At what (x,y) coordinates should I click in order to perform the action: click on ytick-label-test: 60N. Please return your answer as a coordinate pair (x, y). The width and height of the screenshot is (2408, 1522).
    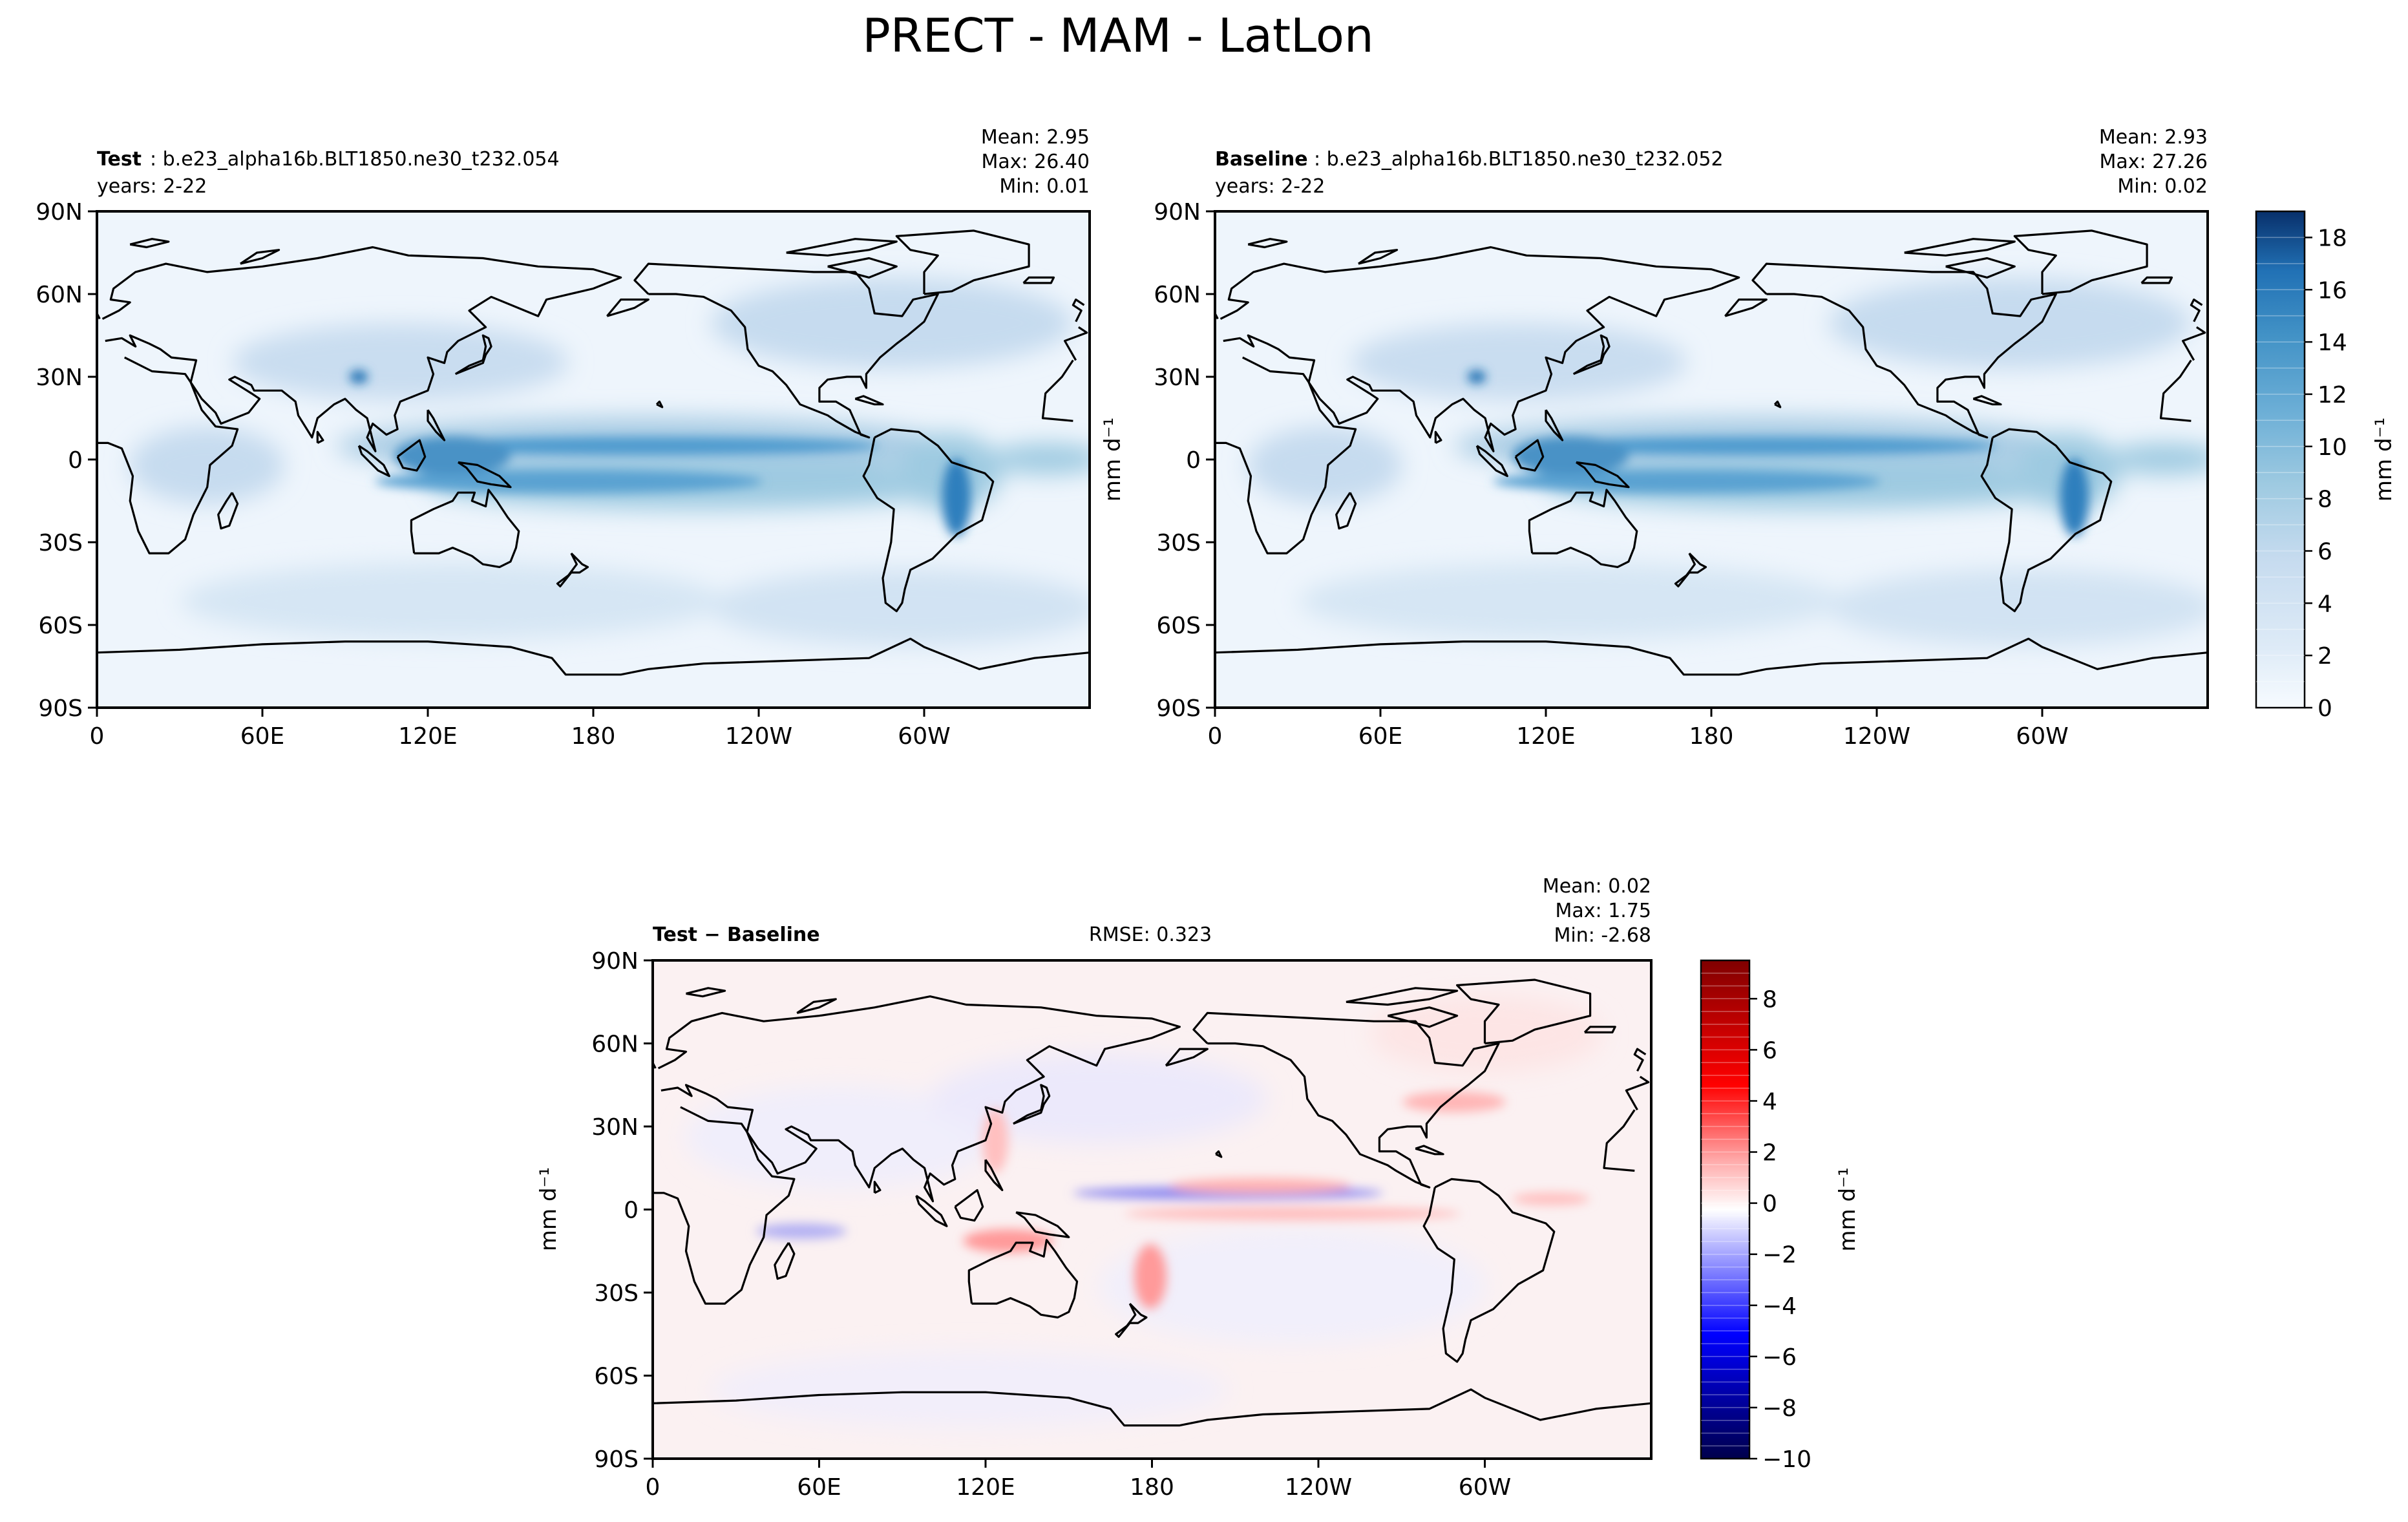
    Looking at the image, I should click on (59, 295).